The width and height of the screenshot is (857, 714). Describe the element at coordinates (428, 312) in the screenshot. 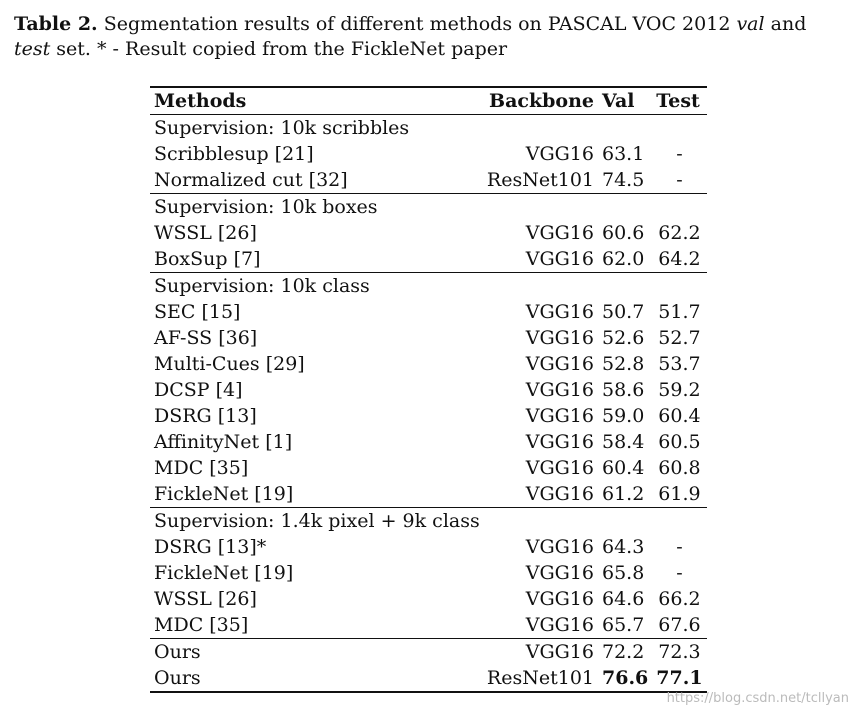

I see `table-row: SEC [15] VGG16 50.7 51.7` at that location.